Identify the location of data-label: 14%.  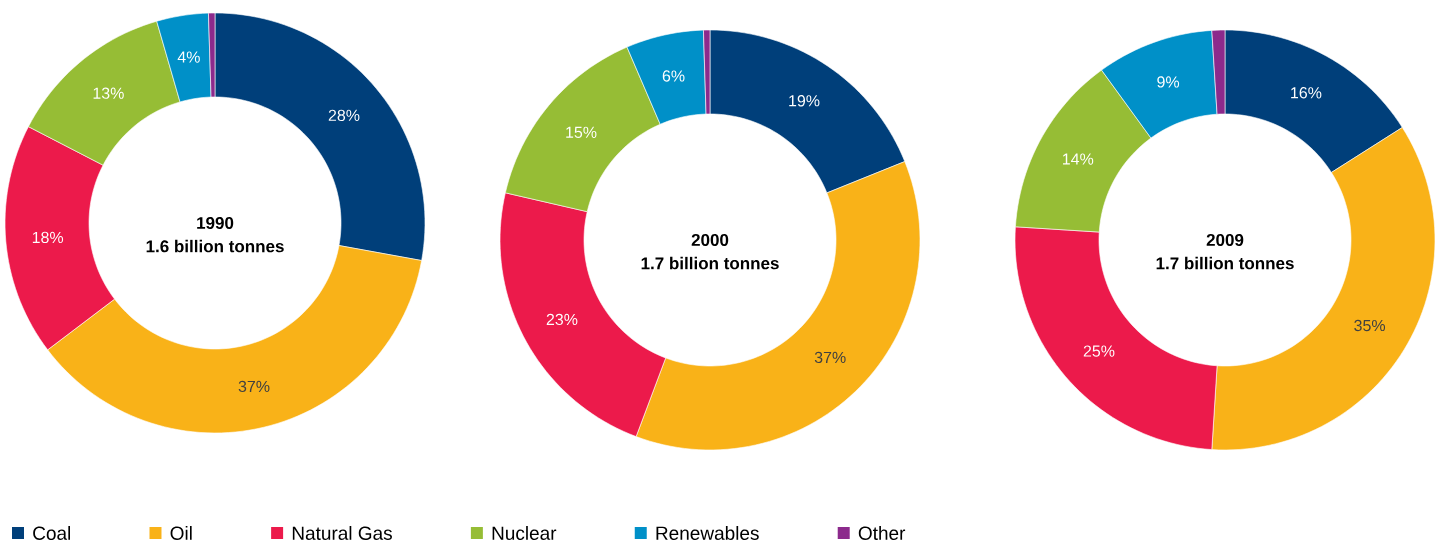
(1078, 159).